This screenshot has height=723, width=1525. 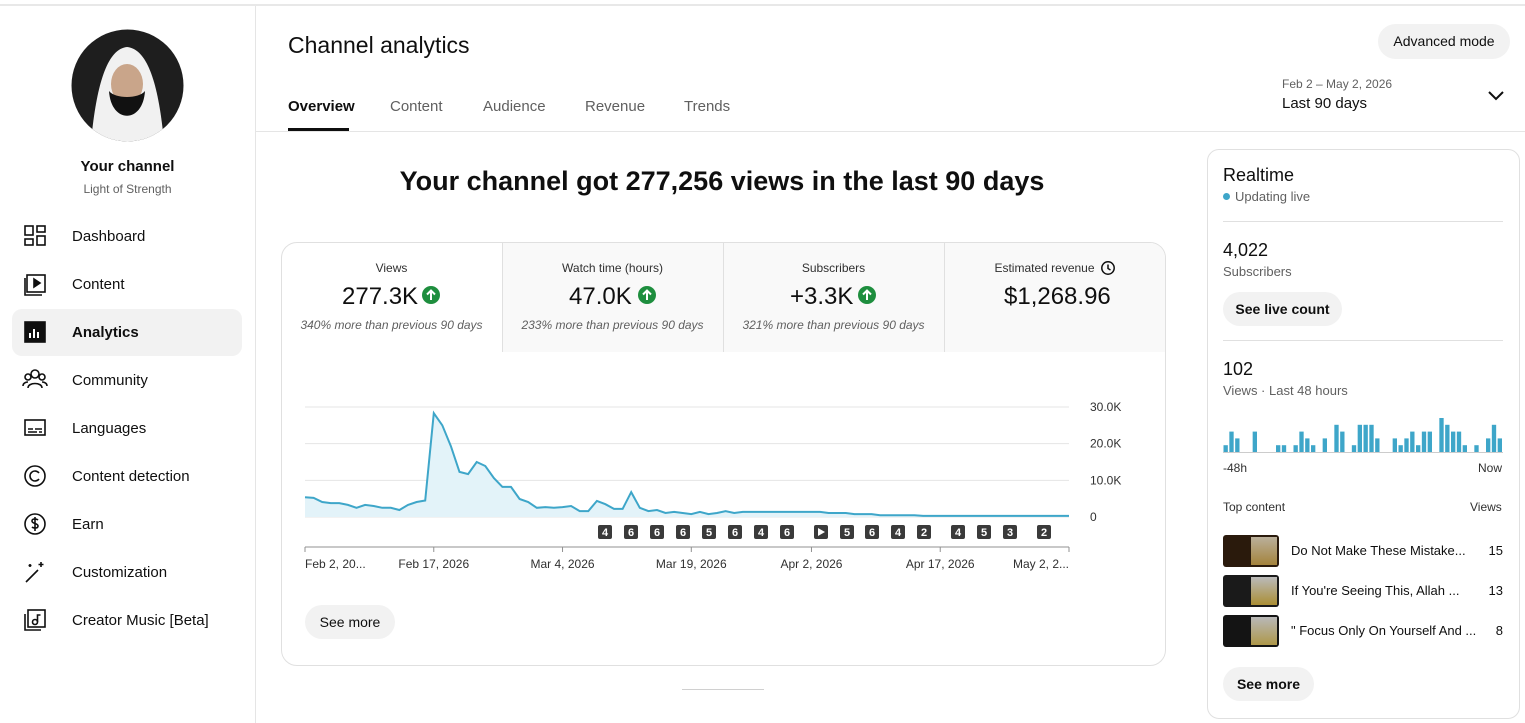 I want to click on tab: Trends, so click(x=707, y=106).